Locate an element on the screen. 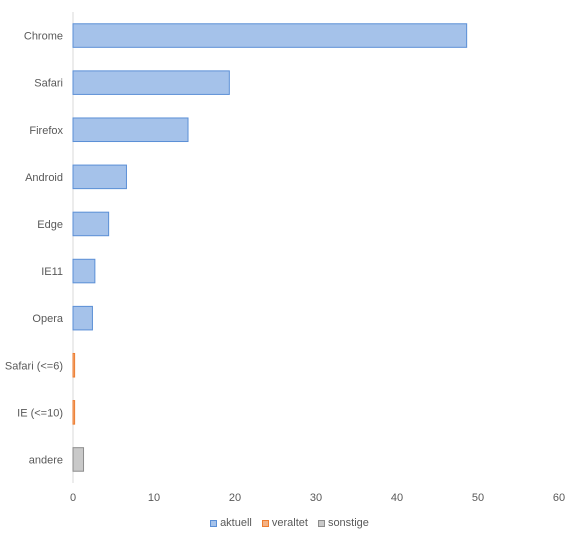 This screenshot has width=579, height=543. x-tick-label: 60 is located at coordinates (559, 498).